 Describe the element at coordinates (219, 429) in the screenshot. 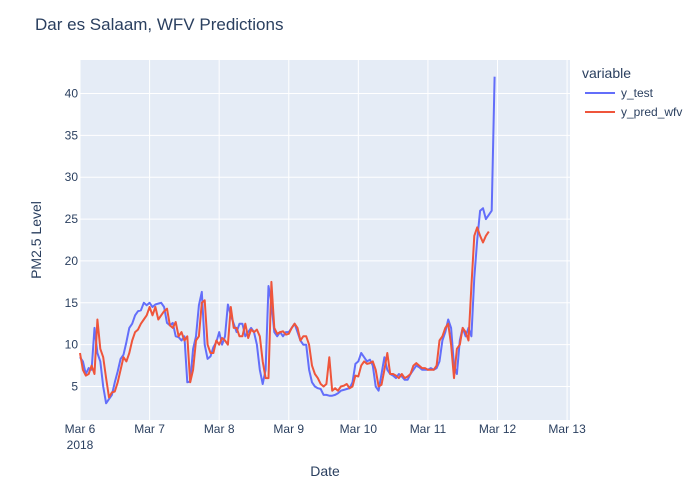

I see `x-tick-label: Mar 8` at that location.